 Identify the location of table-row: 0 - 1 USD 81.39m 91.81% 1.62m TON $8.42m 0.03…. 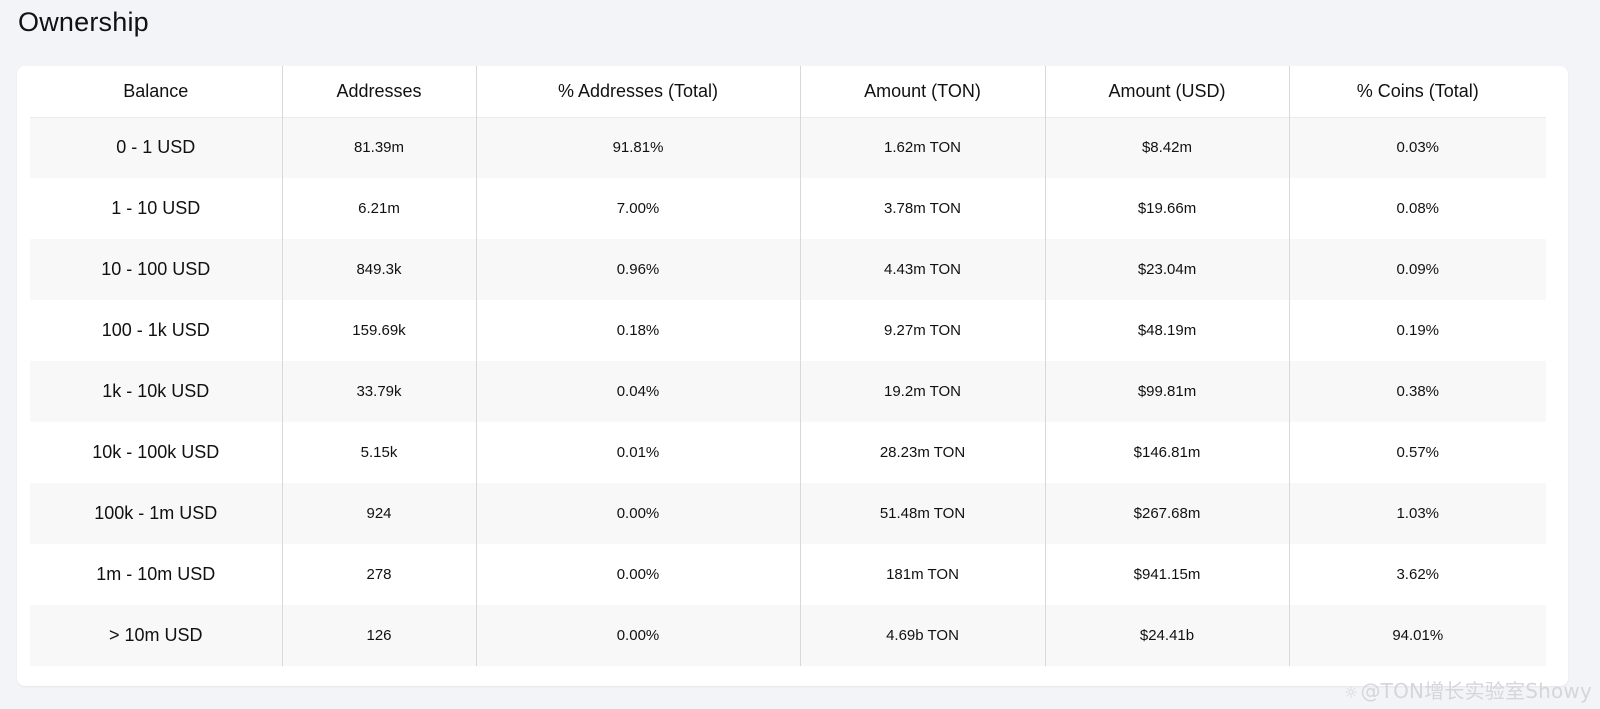
(788, 147).